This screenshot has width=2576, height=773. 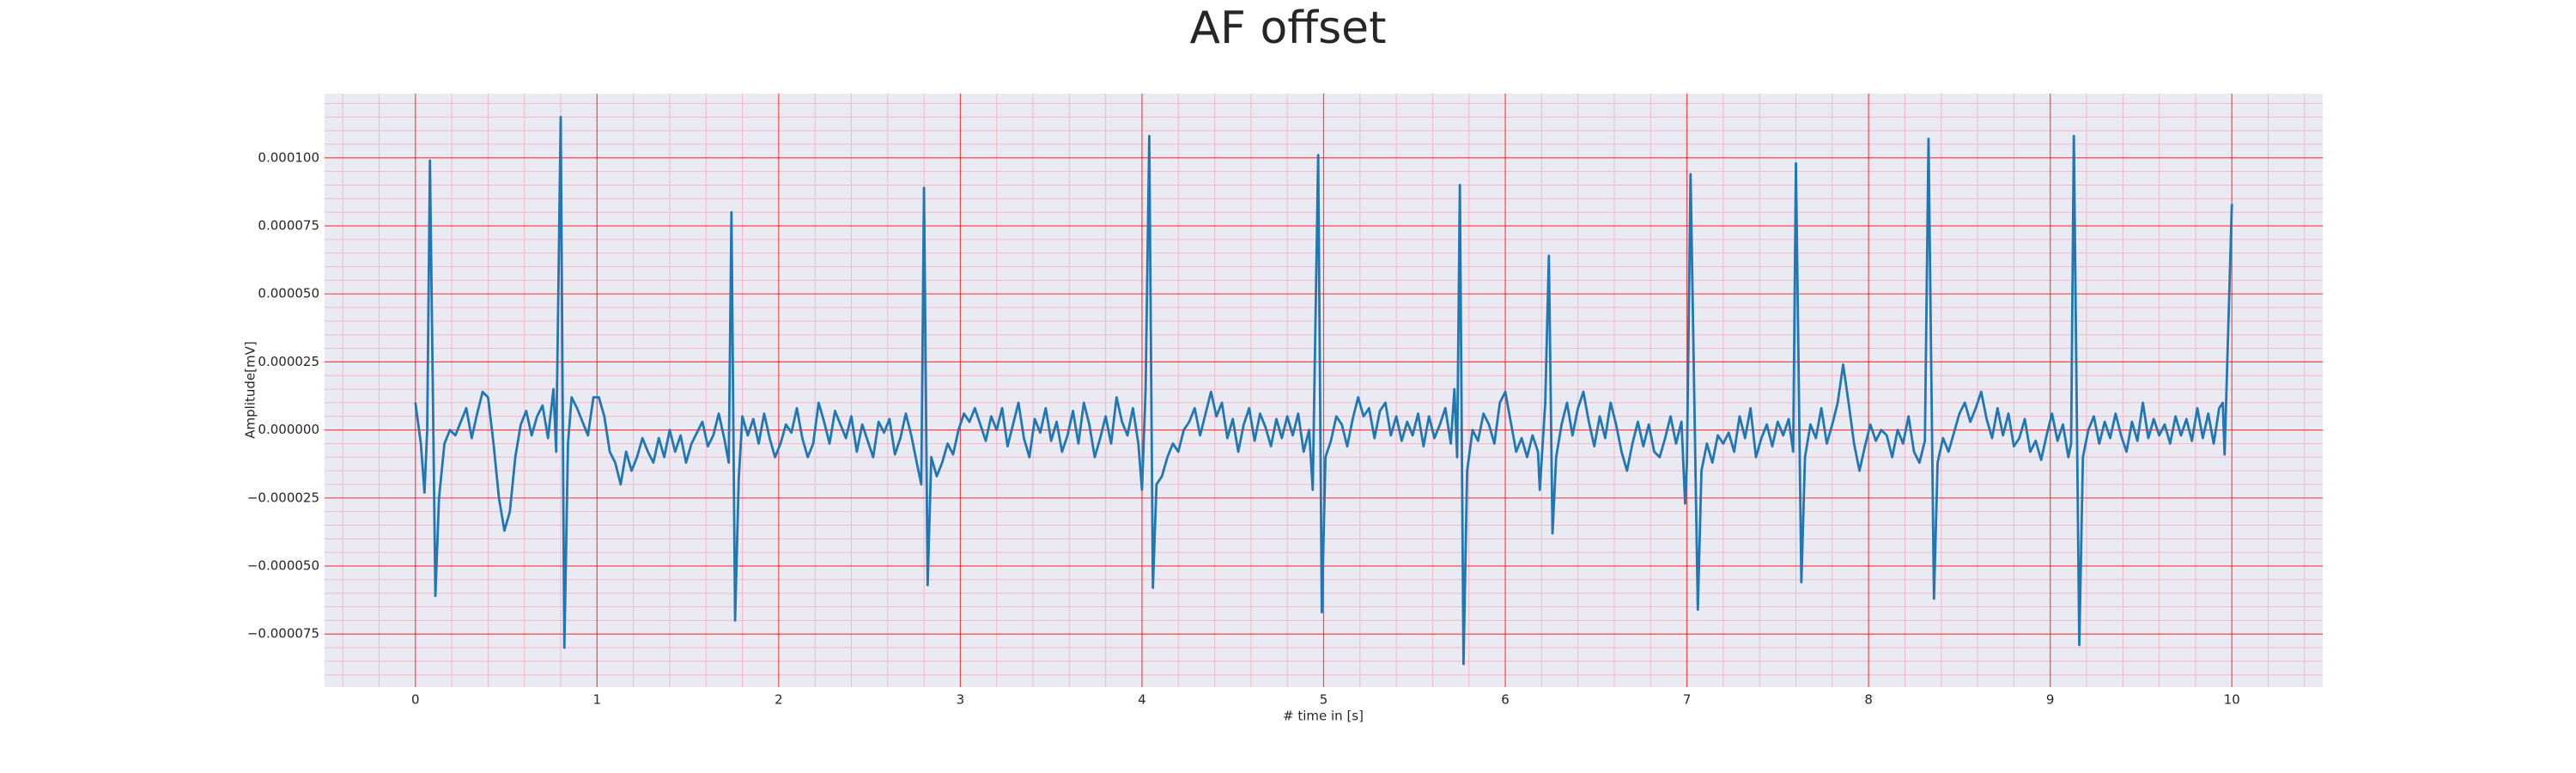 What do you see at coordinates (1687, 700) in the screenshot?
I see `x-tick-label: 7` at bounding box center [1687, 700].